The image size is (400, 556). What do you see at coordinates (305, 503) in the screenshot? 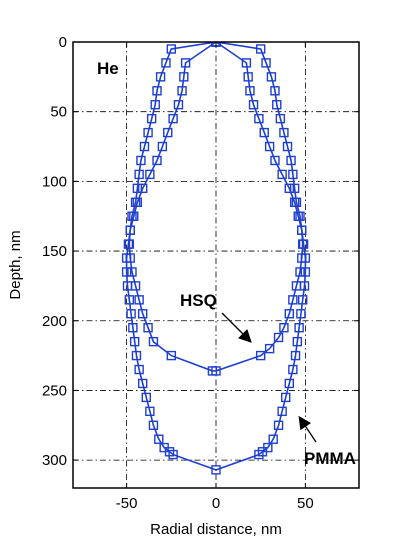
I see `x-tick-label: 50` at bounding box center [305, 503].